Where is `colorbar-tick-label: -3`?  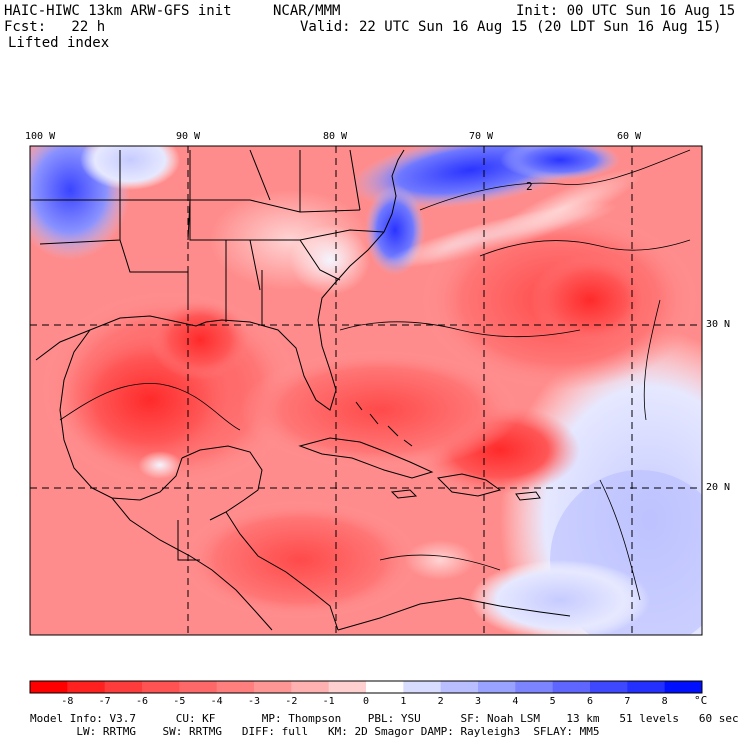
colorbar-tick-label: -3 is located at coordinates (254, 701).